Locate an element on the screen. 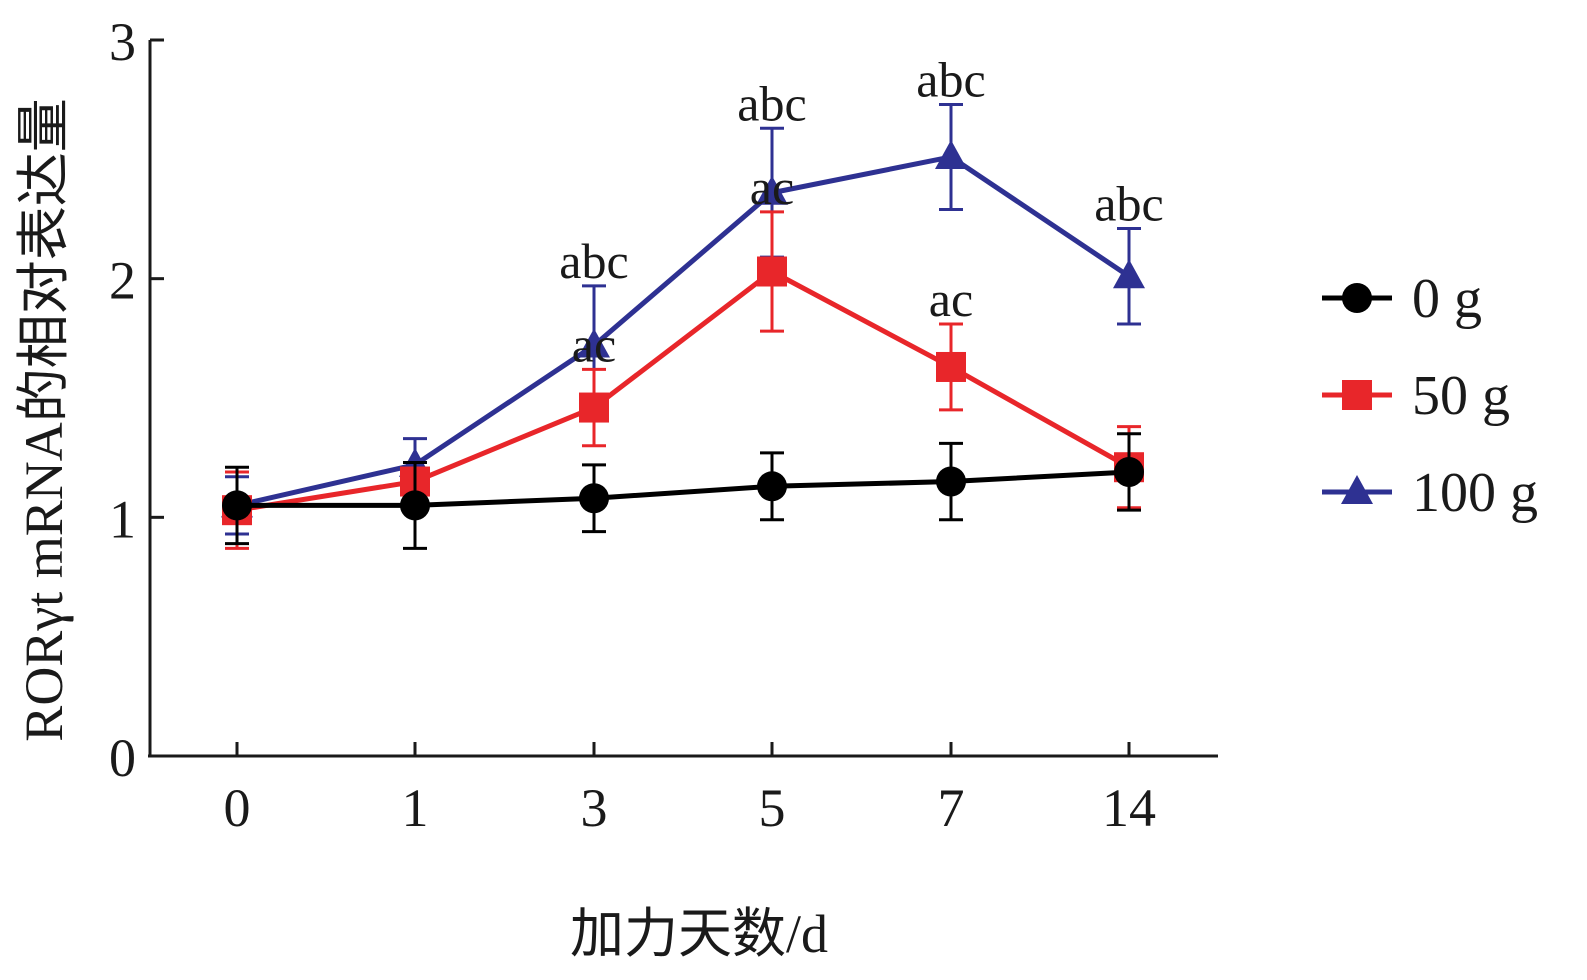 This screenshot has width=1587, height=980. y-tick-label: 3 is located at coordinates (122, 42).